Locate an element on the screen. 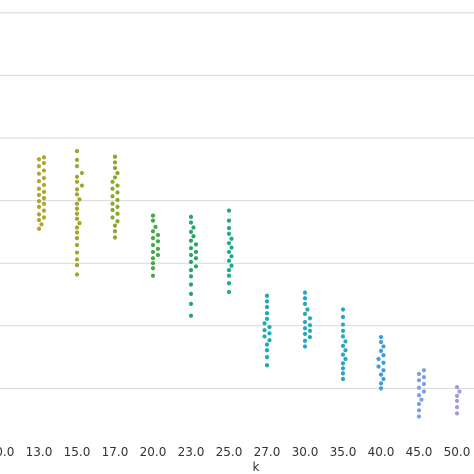 This screenshot has width=474, height=474. x-tick-label: 20.0 is located at coordinates (153, 452).